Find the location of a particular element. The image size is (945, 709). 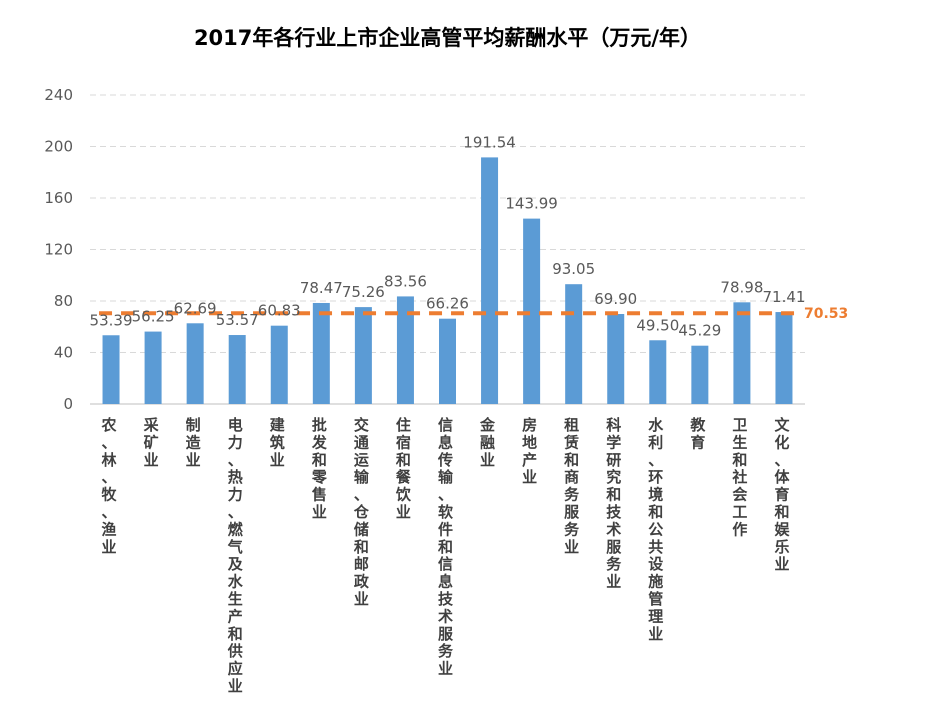

data-label: 191.54 is located at coordinates (489, 142).